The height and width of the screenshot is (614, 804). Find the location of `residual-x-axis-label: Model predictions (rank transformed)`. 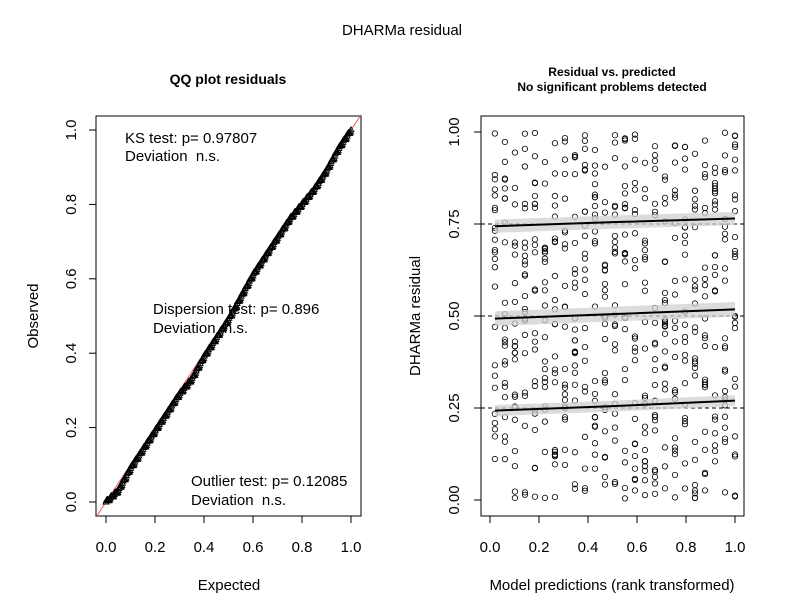

residual-x-axis-label: Model predictions (rank transformed) is located at coordinates (611, 585).